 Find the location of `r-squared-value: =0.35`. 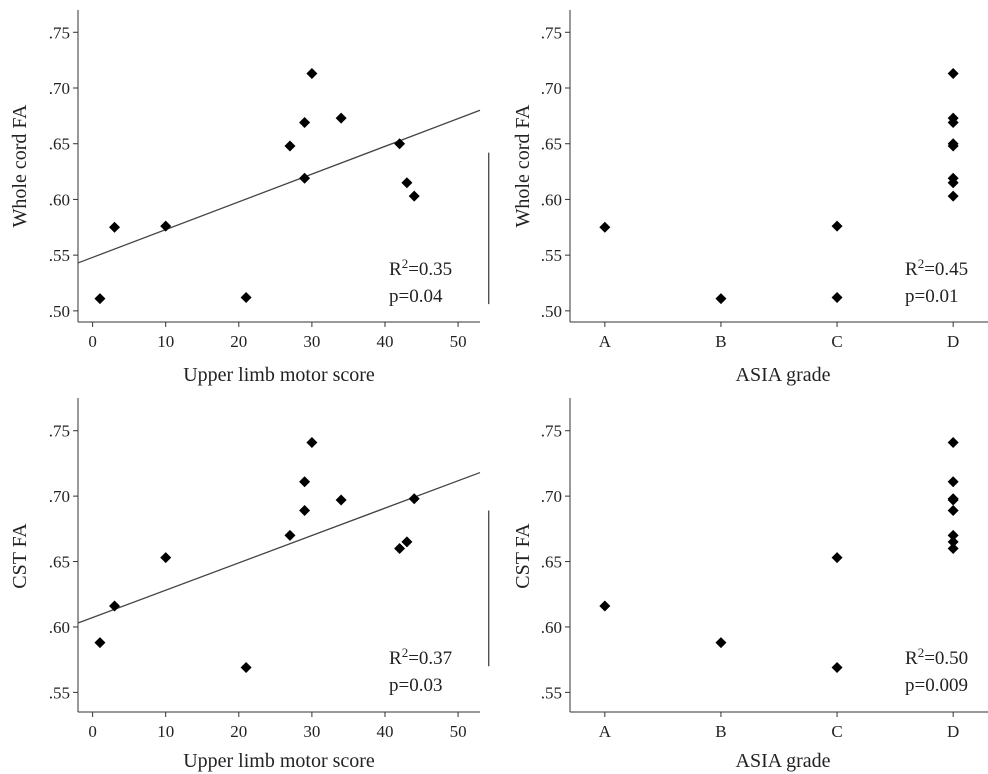

r-squared-value: =0.35 is located at coordinates (430, 269).